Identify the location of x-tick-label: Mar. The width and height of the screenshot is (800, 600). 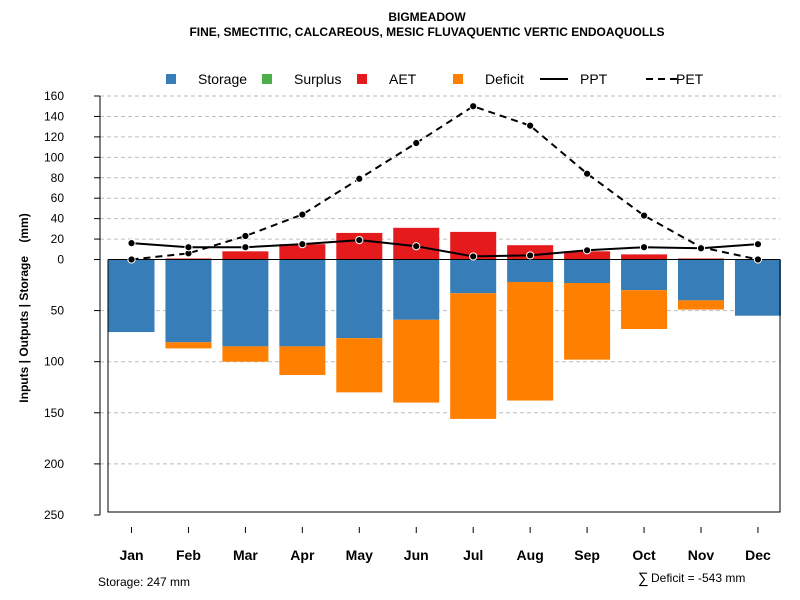
(245, 555).